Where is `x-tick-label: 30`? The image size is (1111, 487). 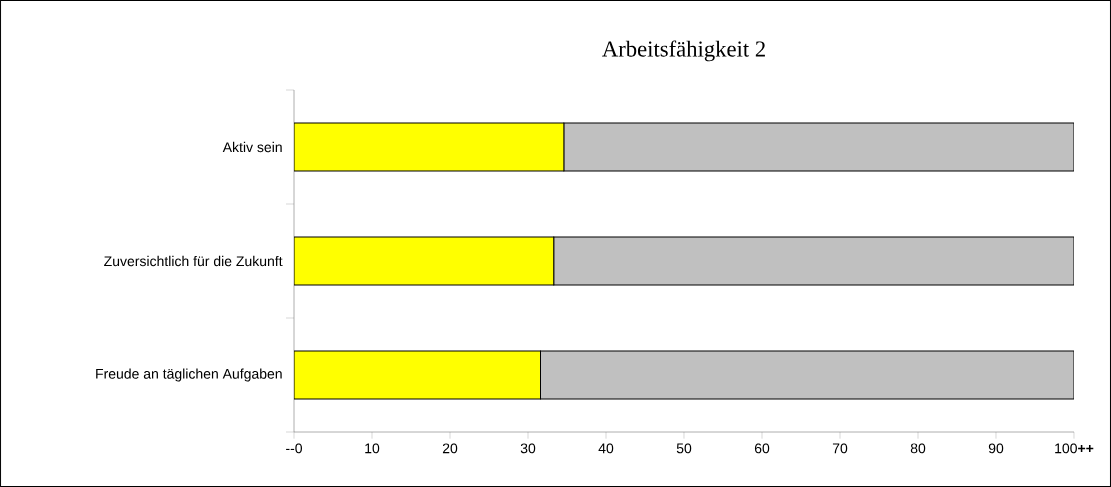
x-tick-label: 30 is located at coordinates (528, 448).